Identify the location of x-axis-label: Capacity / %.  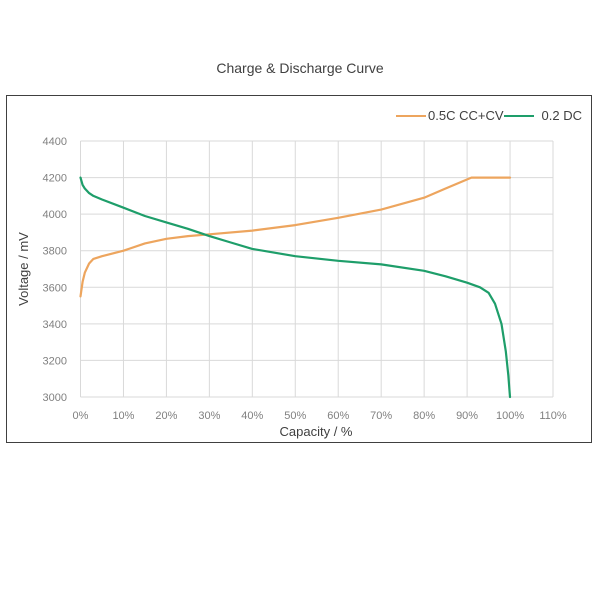
(316, 431).